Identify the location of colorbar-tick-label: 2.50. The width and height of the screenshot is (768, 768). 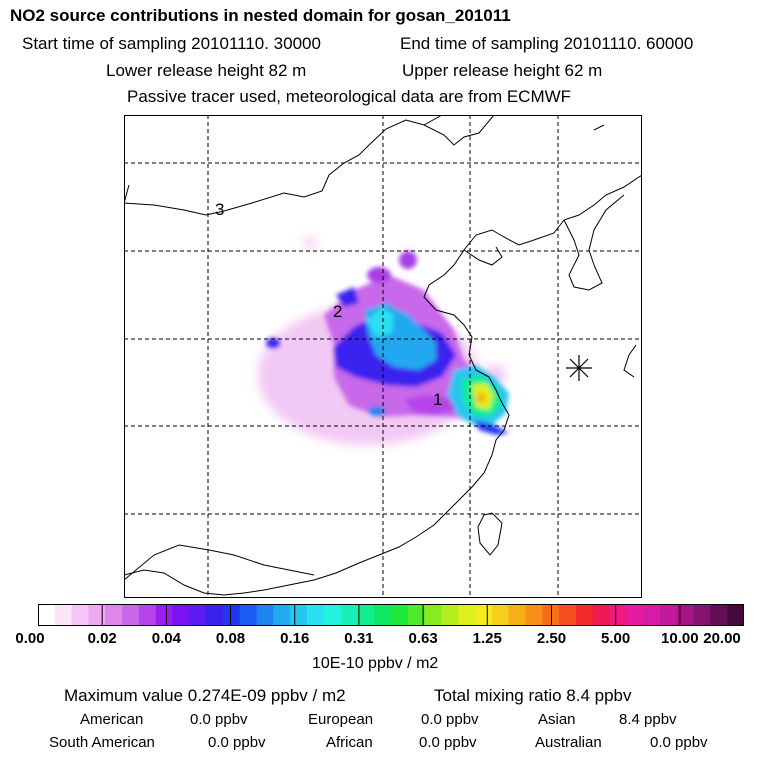
(551, 638).